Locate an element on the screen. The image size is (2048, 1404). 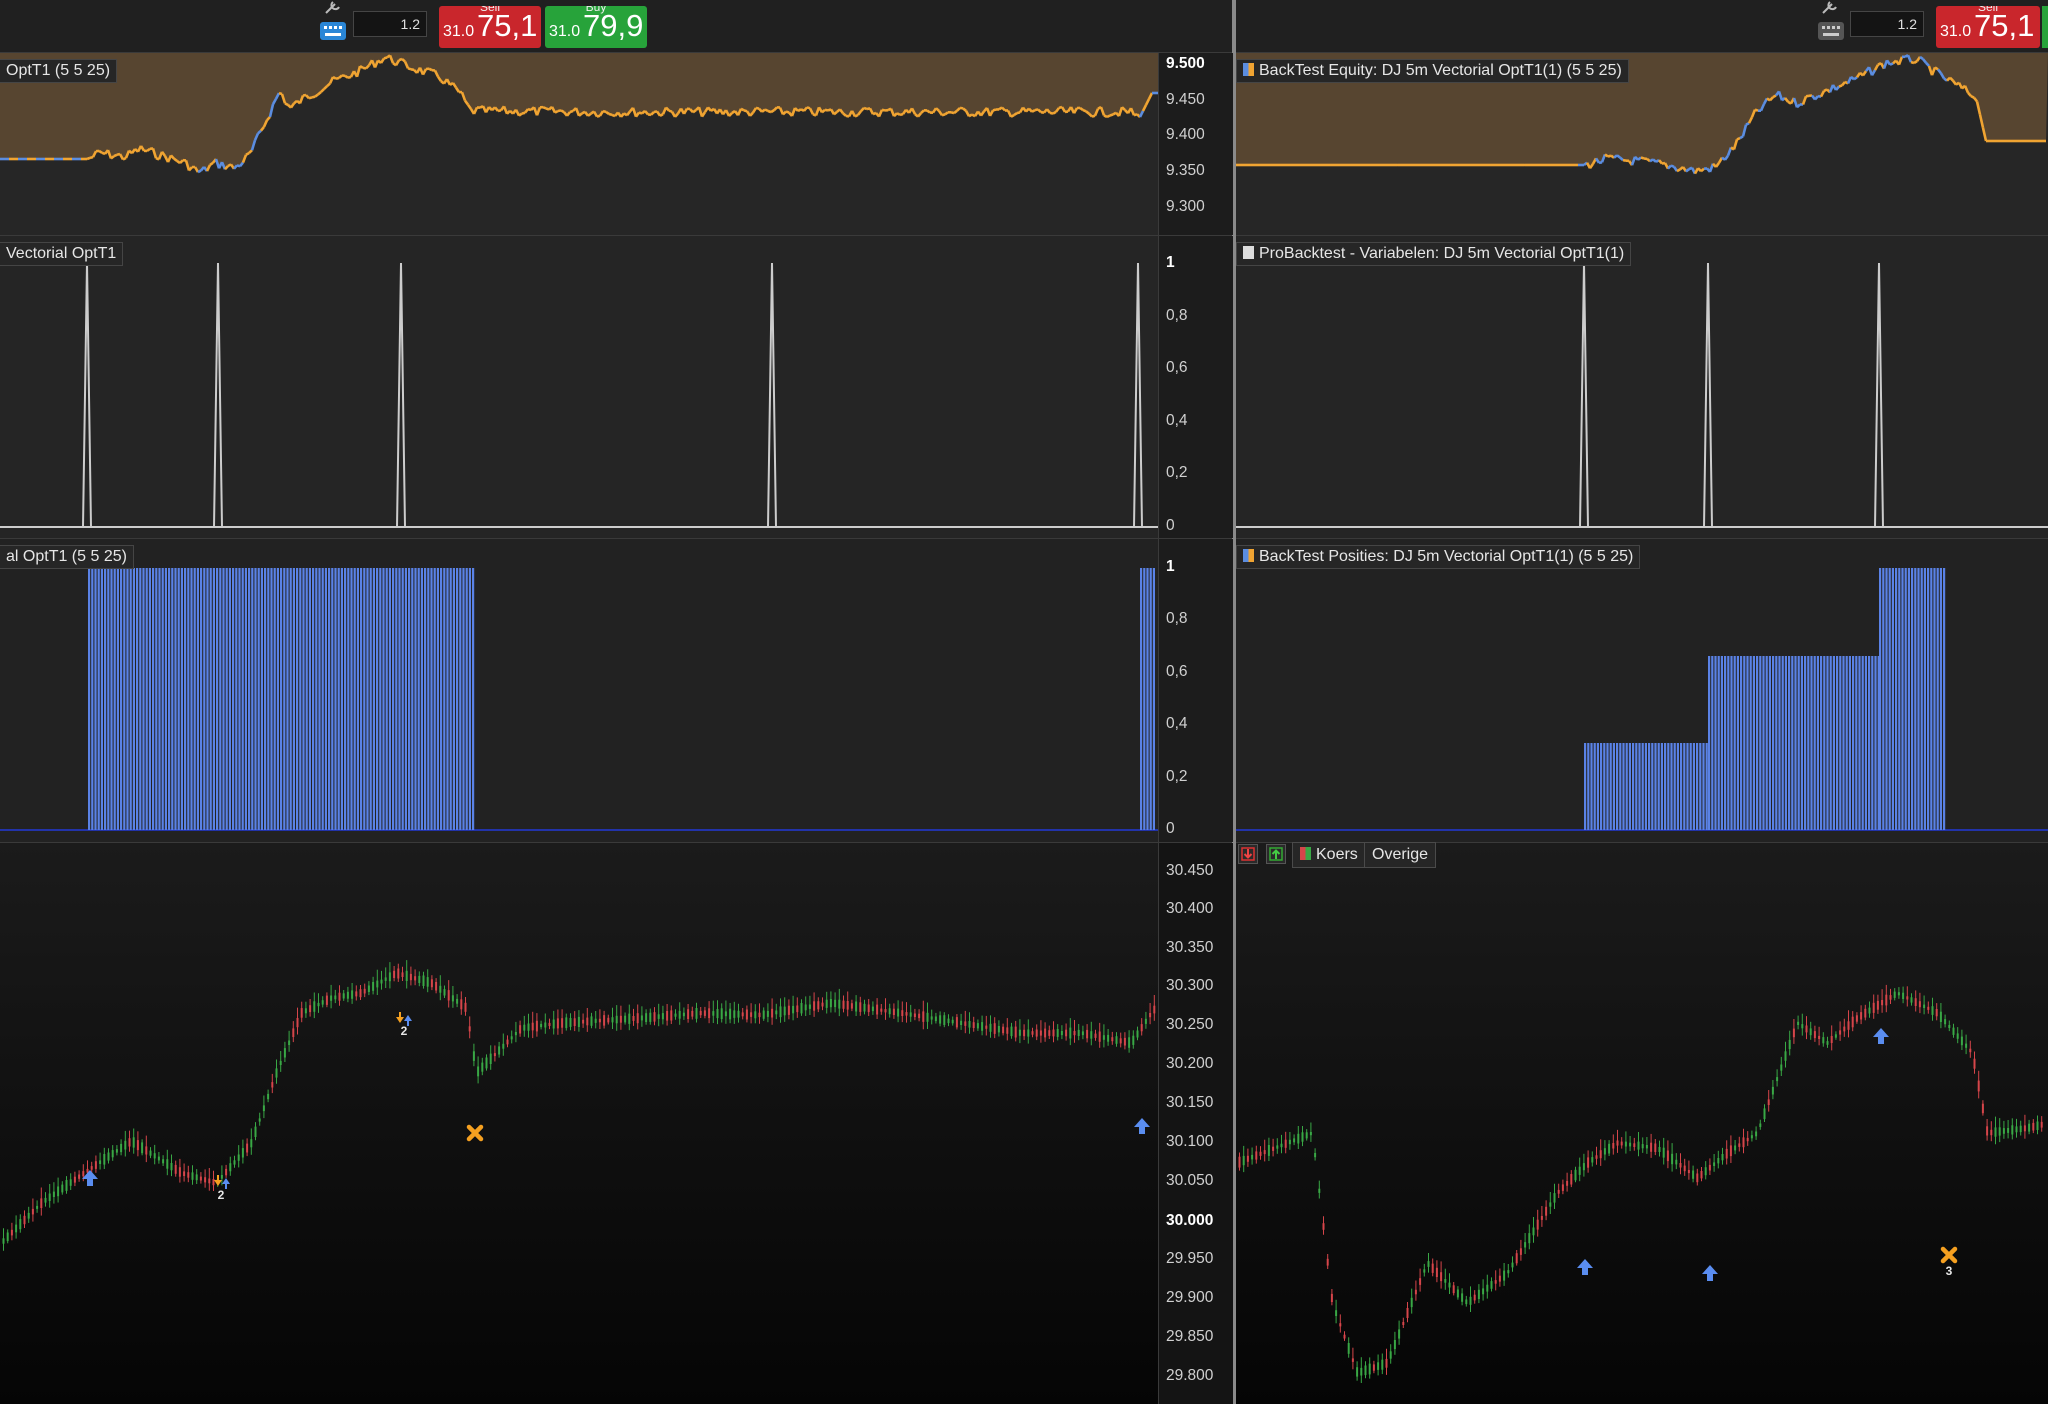
tab-overige: Overige is located at coordinates (1400, 855).